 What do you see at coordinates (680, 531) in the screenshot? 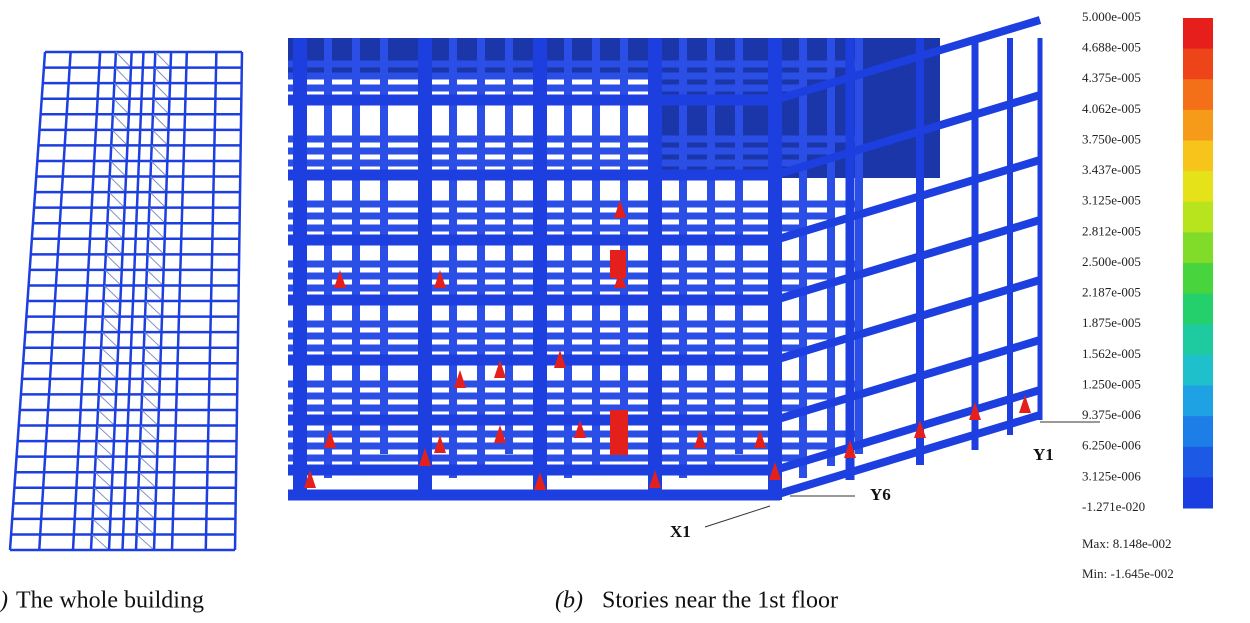
I see `label-x1: X1` at bounding box center [680, 531].